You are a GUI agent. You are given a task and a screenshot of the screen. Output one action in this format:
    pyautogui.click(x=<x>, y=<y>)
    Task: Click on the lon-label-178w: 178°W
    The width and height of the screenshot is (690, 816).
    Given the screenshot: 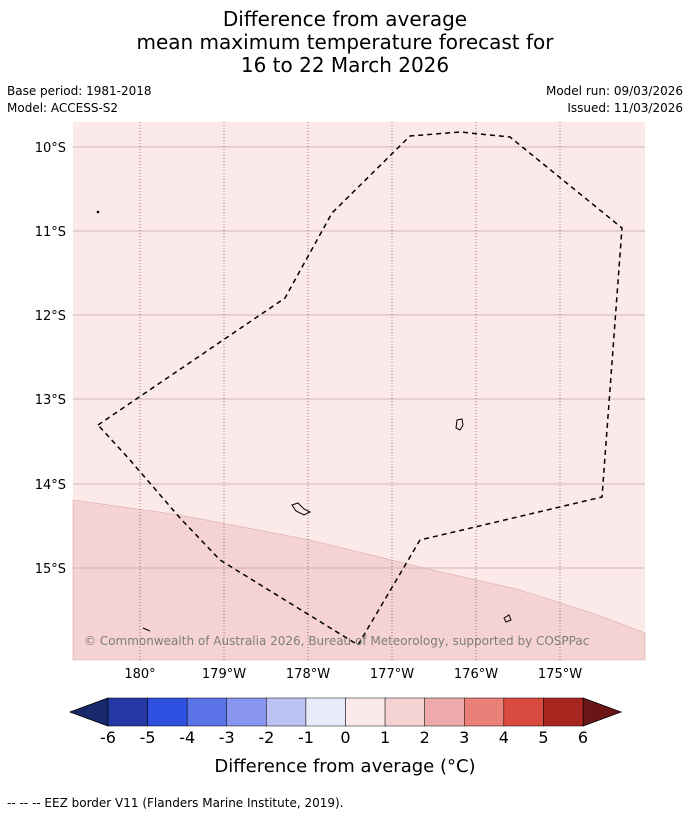 What is the action you would take?
    pyautogui.click(x=308, y=674)
    